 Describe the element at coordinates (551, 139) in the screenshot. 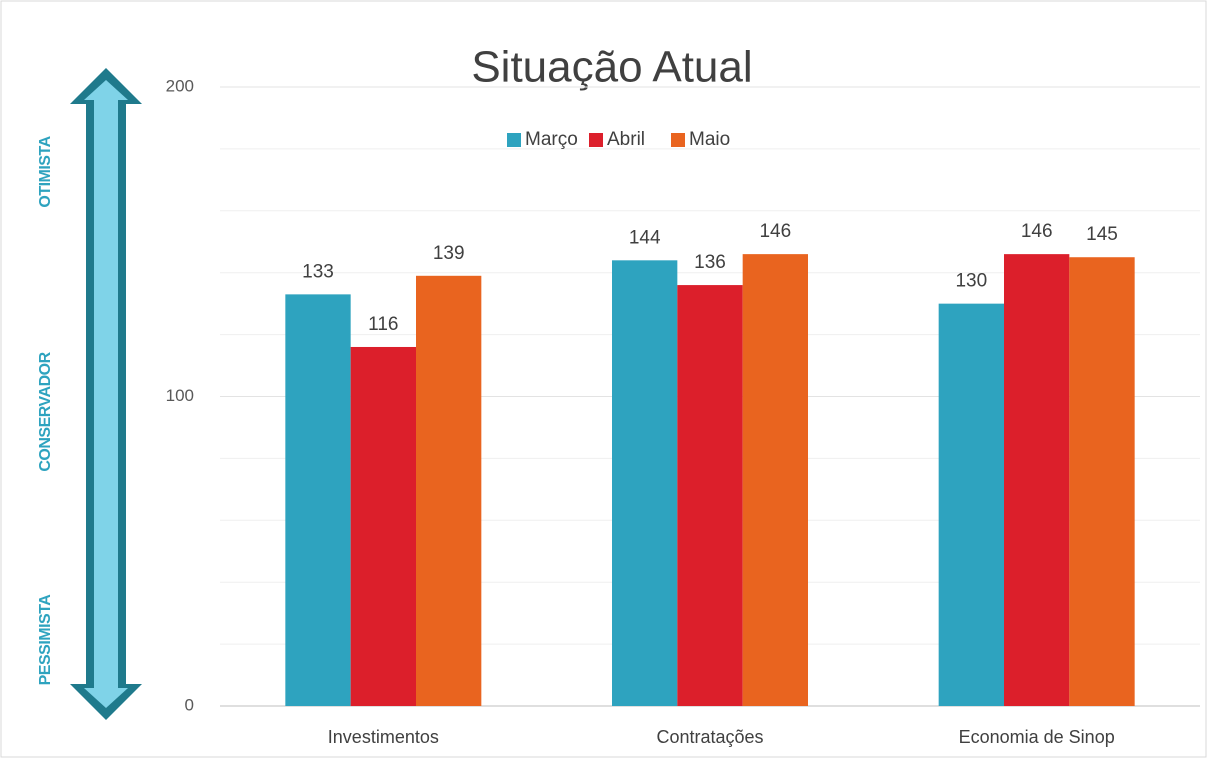

I see `legend-label: Março` at that location.